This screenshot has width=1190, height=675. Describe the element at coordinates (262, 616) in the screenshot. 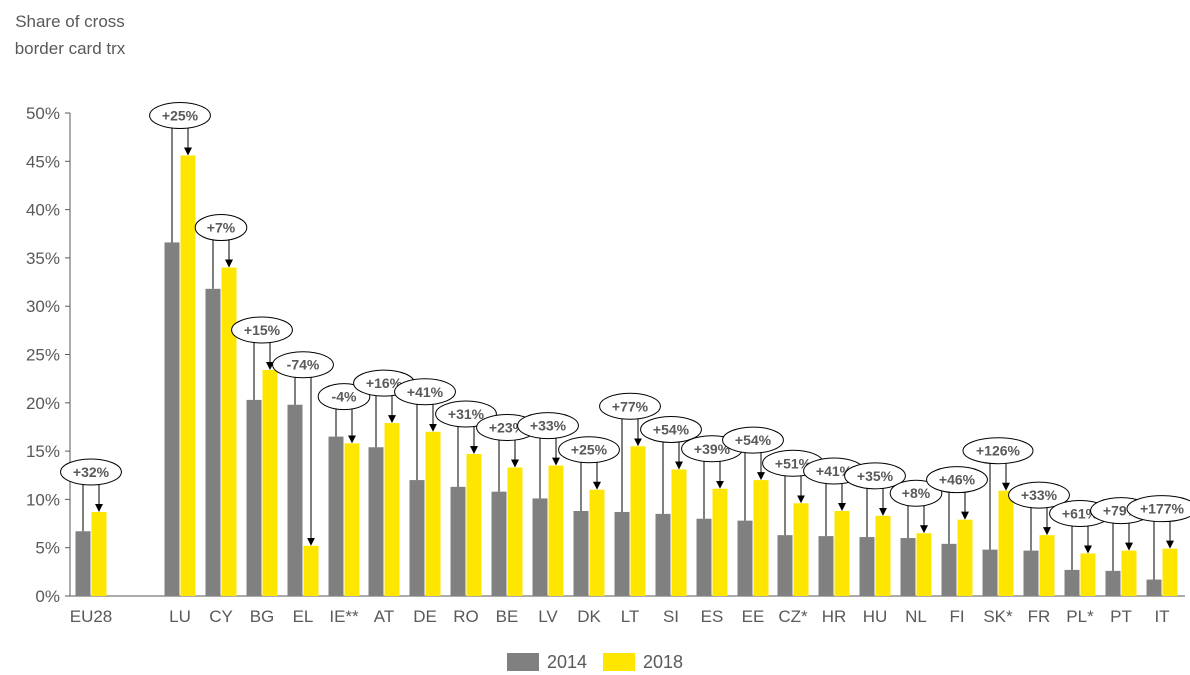

I see `x-tick-label: BG` at that location.